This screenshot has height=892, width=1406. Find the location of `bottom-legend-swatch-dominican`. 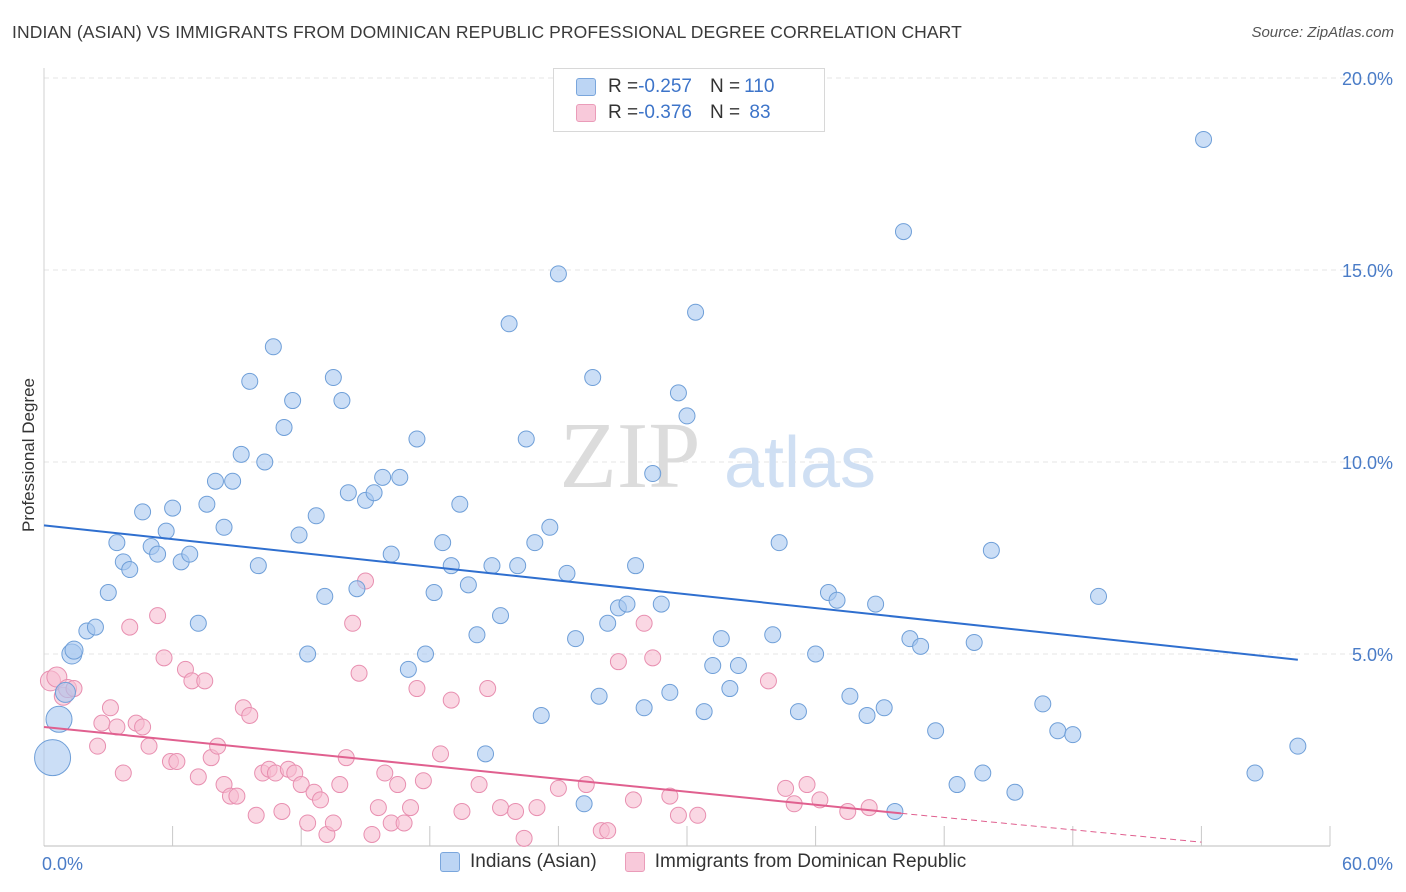

bottom-legend-swatch-dominican is located at coordinates (634, 862).